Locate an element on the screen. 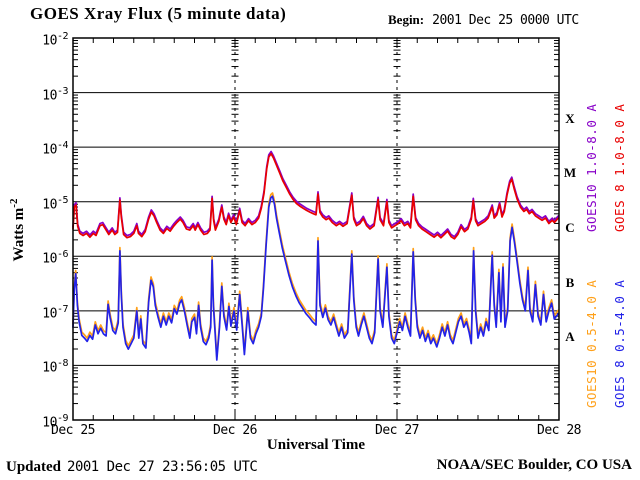 This screenshot has width=640, height=480. legend-goes-8-0-5-4-0-a: GOES 8 0.5-4.0 A is located at coordinates (619, 344).